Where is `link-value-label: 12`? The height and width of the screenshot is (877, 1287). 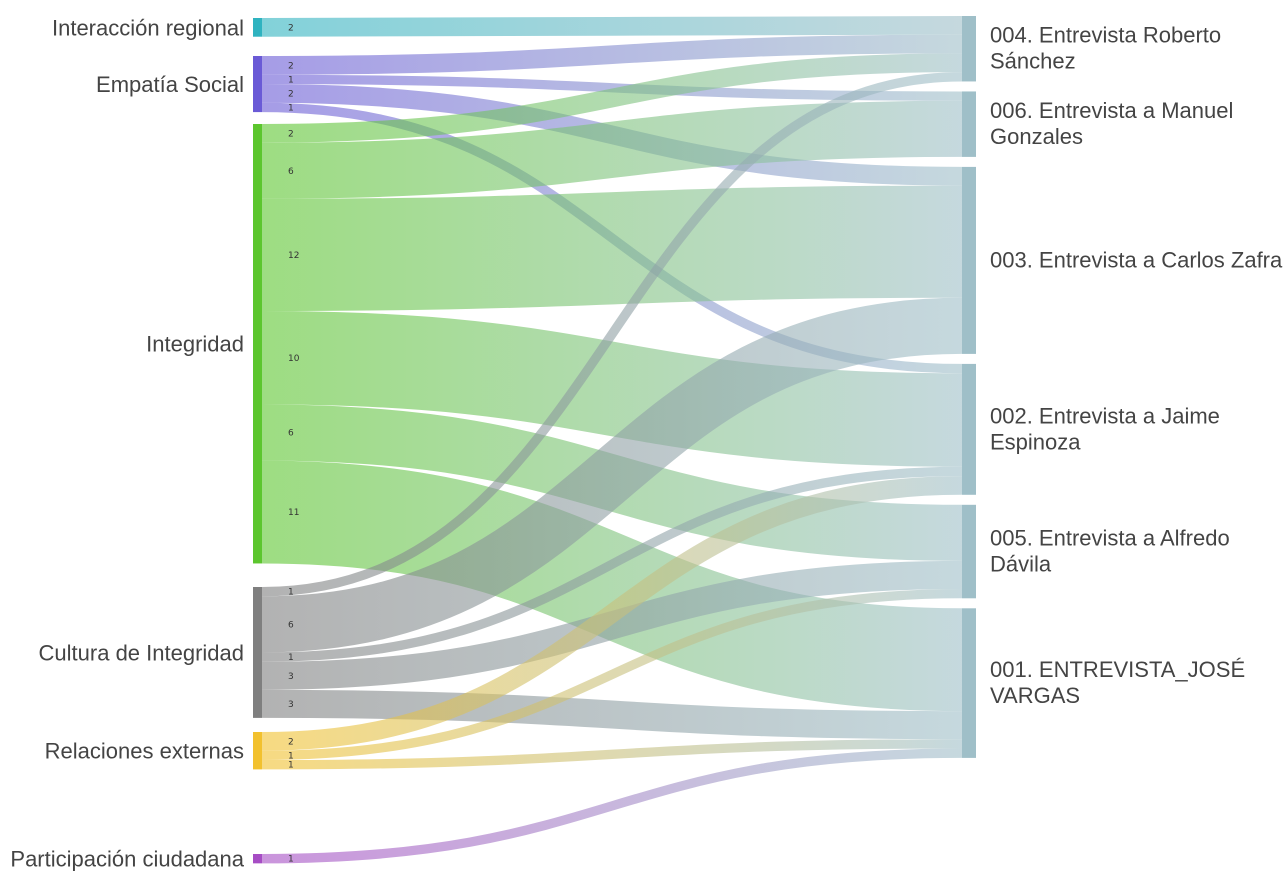
link-value-label: 12 is located at coordinates (293, 256).